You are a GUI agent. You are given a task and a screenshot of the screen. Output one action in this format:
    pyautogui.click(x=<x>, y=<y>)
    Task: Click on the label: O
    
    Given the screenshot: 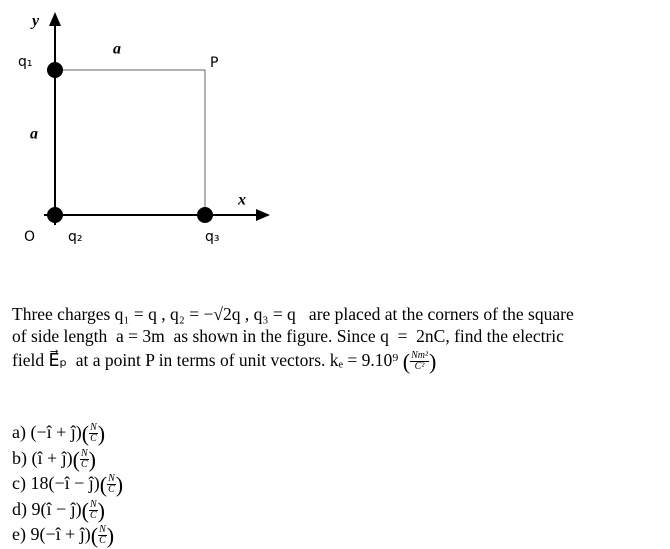 What is the action you would take?
    pyautogui.click(x=29, y=237)
    